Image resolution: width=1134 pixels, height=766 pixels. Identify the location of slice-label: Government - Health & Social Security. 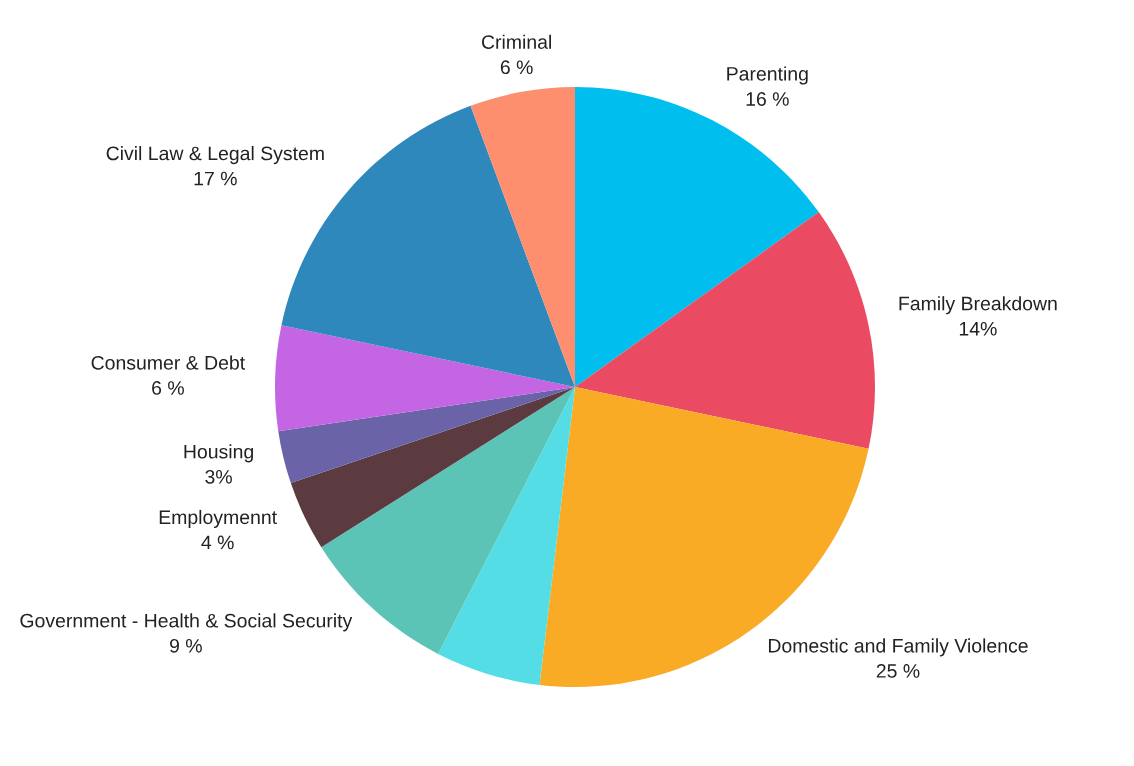
(186, 622).